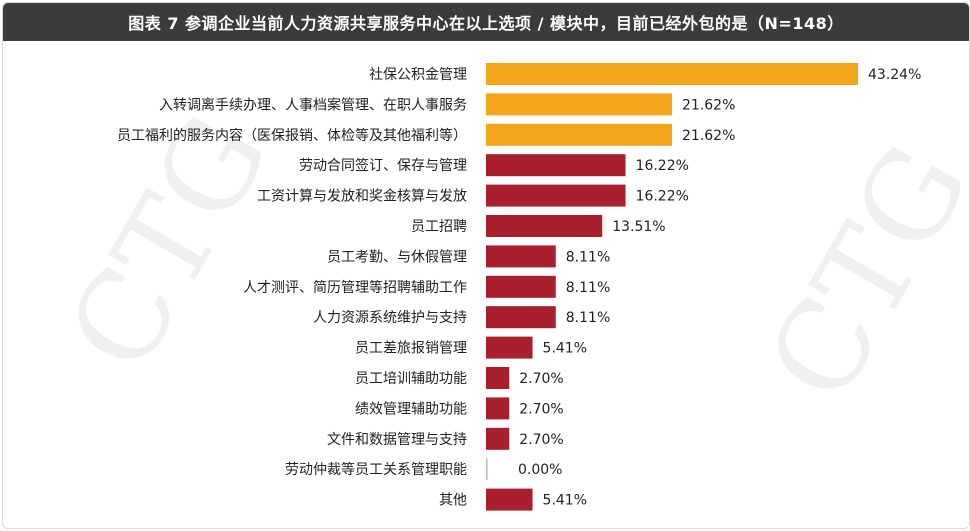 This screenshot has height=531, width=970. What do you see at coordinates (383, 165) in the screenshot?
I see `category-label: 劳动合同签订、保存与管理` at bounding box center [383, 165].